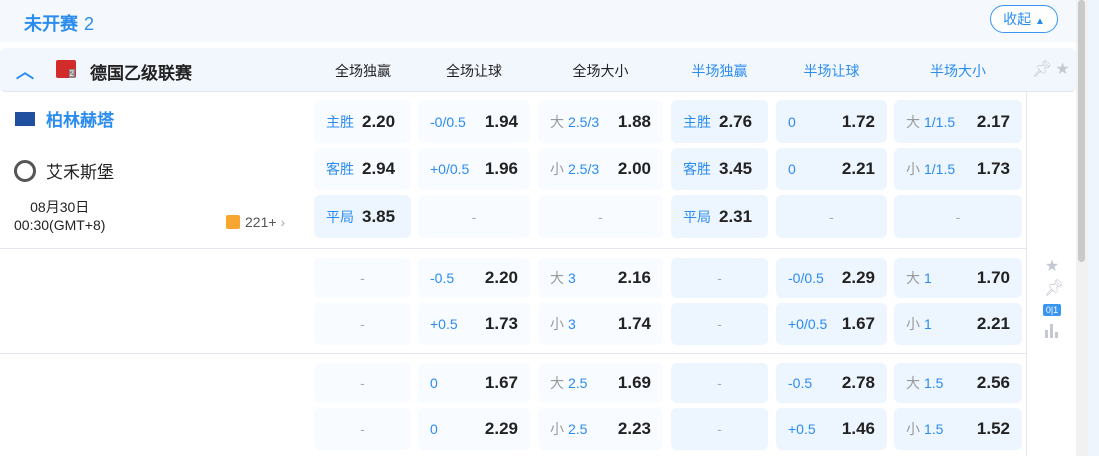 The width and height of the screenshot is (1099, 456). What do you see at coordinates (501, 277) in the screenshot?
I see `odds-value: 2.20` at bounding box center [501, 277].